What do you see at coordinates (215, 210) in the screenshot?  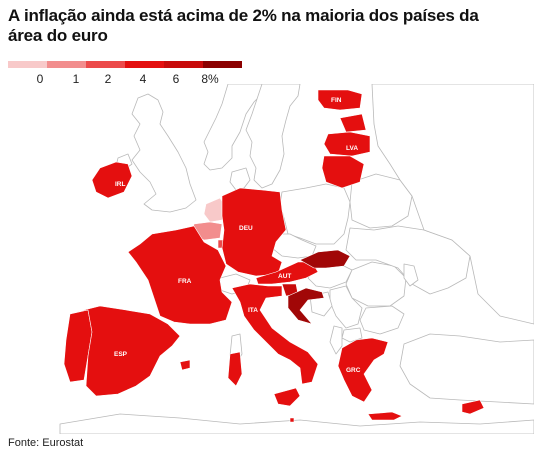 I see `country-nld` at bounding box center [215, 210].